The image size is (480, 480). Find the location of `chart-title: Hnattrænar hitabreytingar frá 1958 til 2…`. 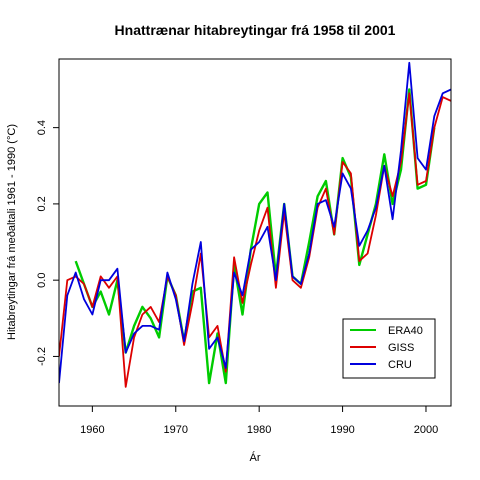

chart-title: Hnattrænar hitabreytingar frá 1958 til 2… is located at coordinates (255, 30).